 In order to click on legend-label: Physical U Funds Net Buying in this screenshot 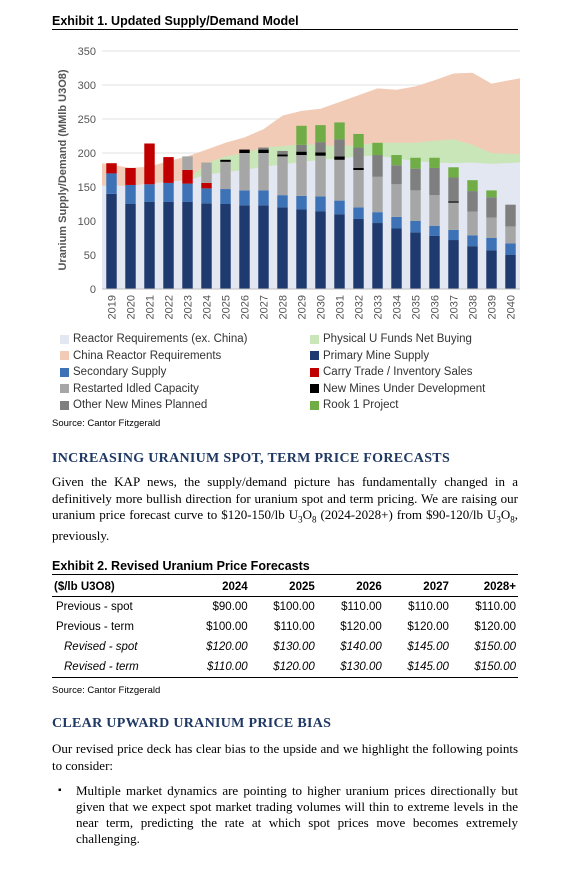, I will do `click(397, 339)`.